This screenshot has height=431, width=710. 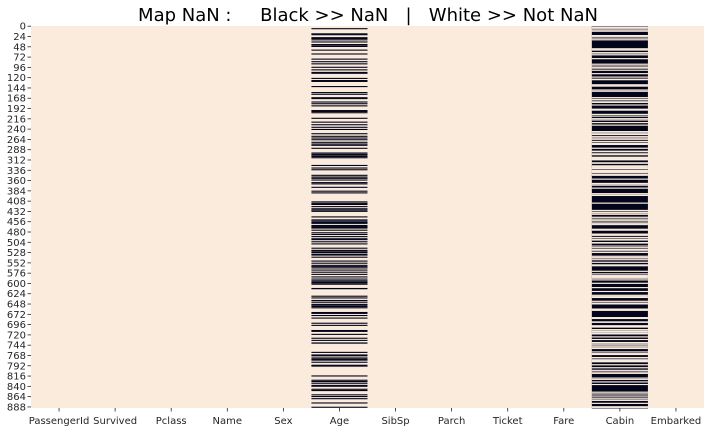 I want to click on y-tick-label: 48, so click(x=19, y=47).